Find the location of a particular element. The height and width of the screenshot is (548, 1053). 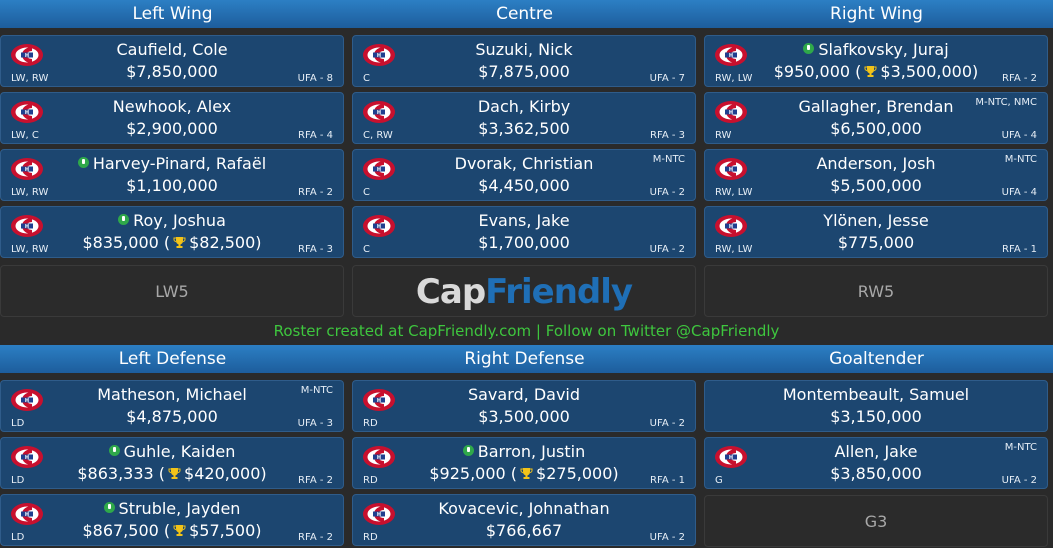

player-salary: $4,450,000 is located at coordinates (524, 185).